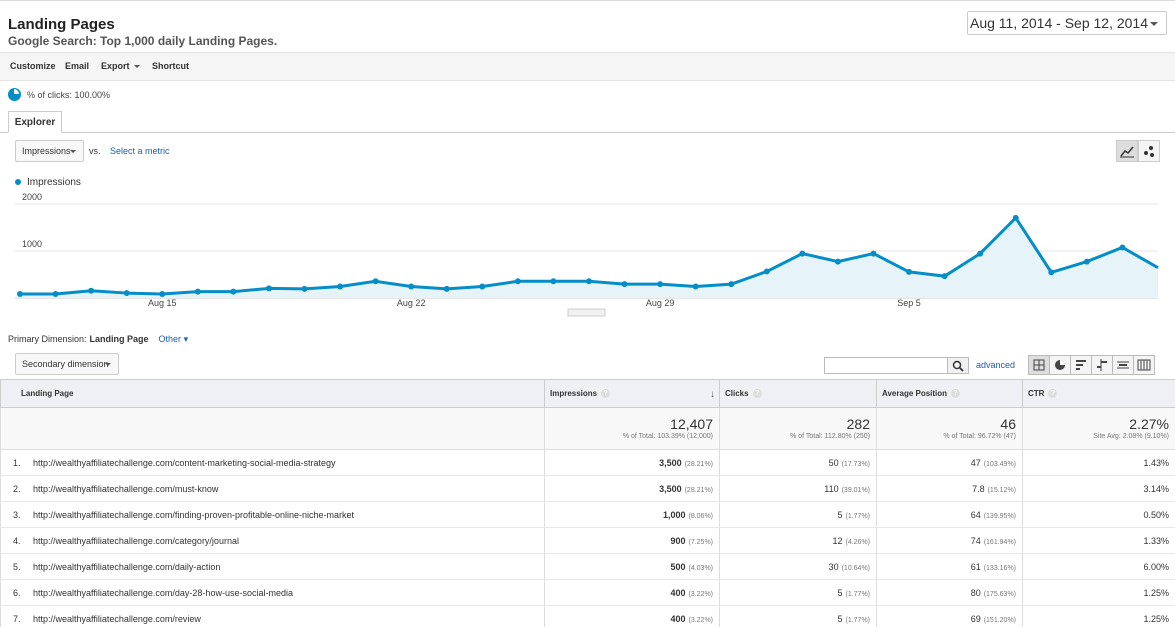 This screenshot has height=627, width=1175. Describe the element at coordinates (996, 365) in the screenshot. I see `advanced-filter-link: advanced` at that location.